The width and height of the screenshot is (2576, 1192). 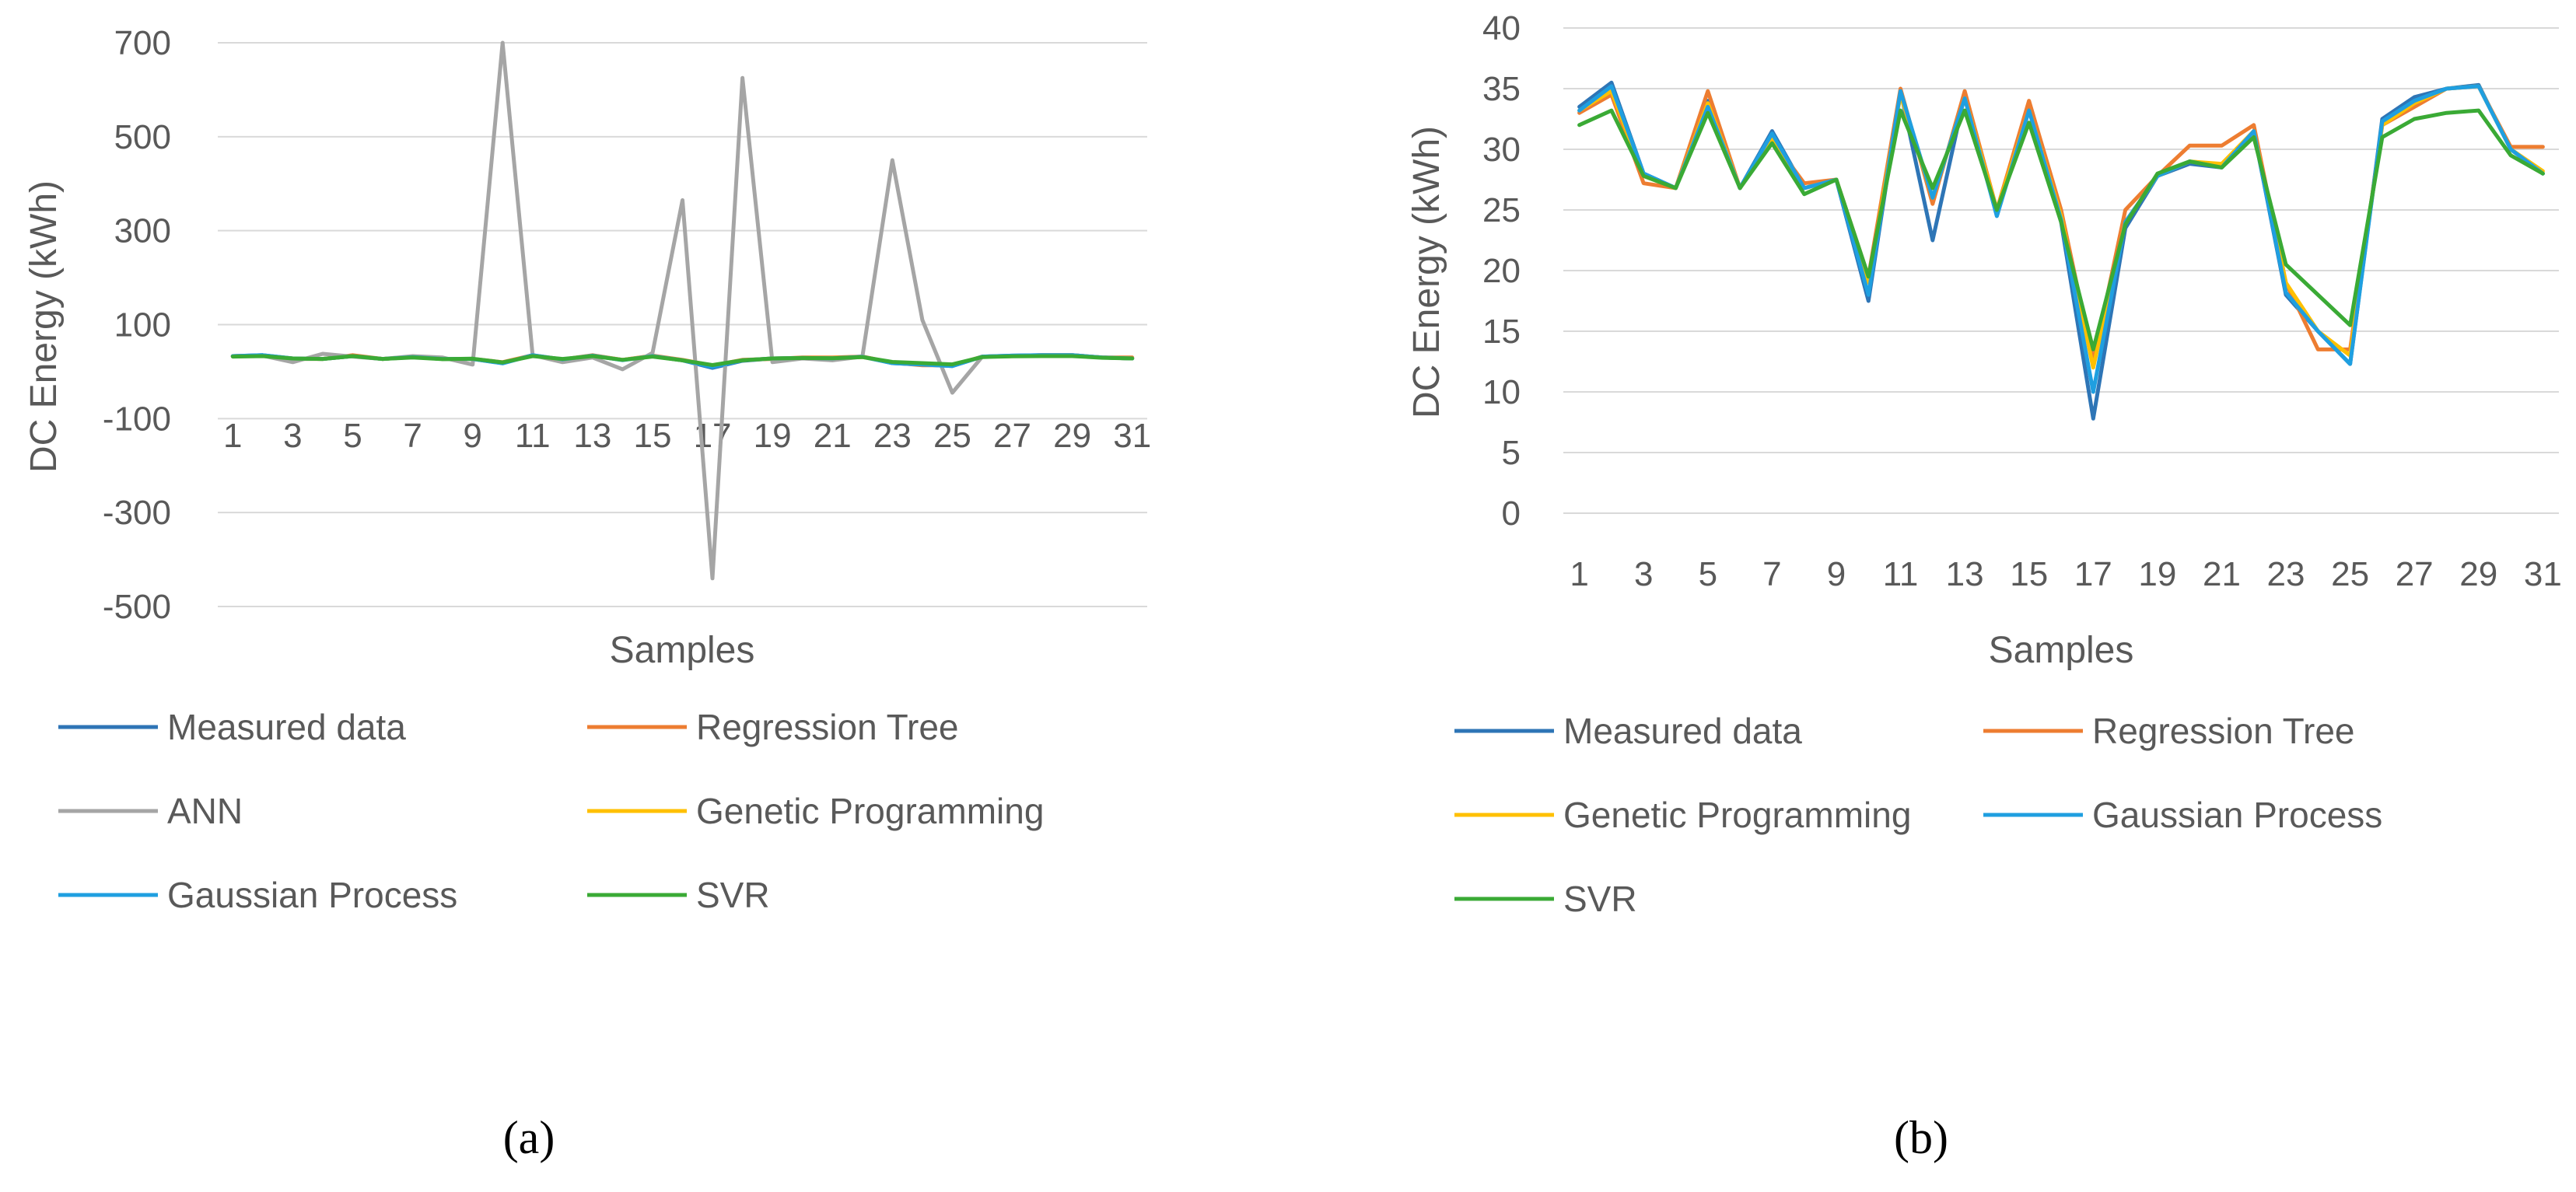 I want to click on legend-label-a-3: Genetic Programming, so click(x=870, y=811).